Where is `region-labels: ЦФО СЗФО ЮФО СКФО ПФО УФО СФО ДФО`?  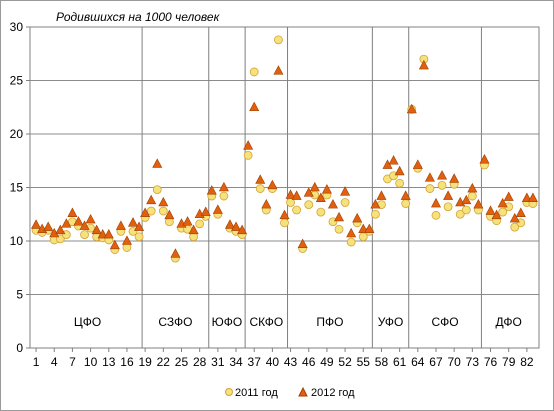
region-labels: ЦФО СЗФО ЮФО СКФО ПФО УФО СФО ДФО is located at coordinates (298, 322).